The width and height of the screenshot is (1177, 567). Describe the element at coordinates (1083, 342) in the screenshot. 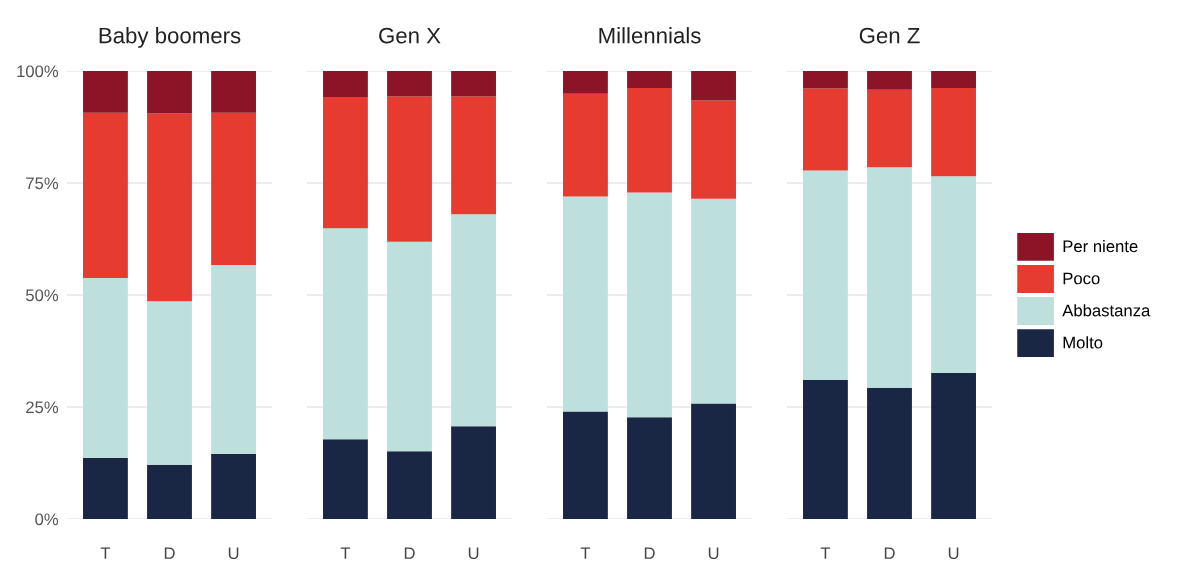

I see `legend-label: Molto` at that location.